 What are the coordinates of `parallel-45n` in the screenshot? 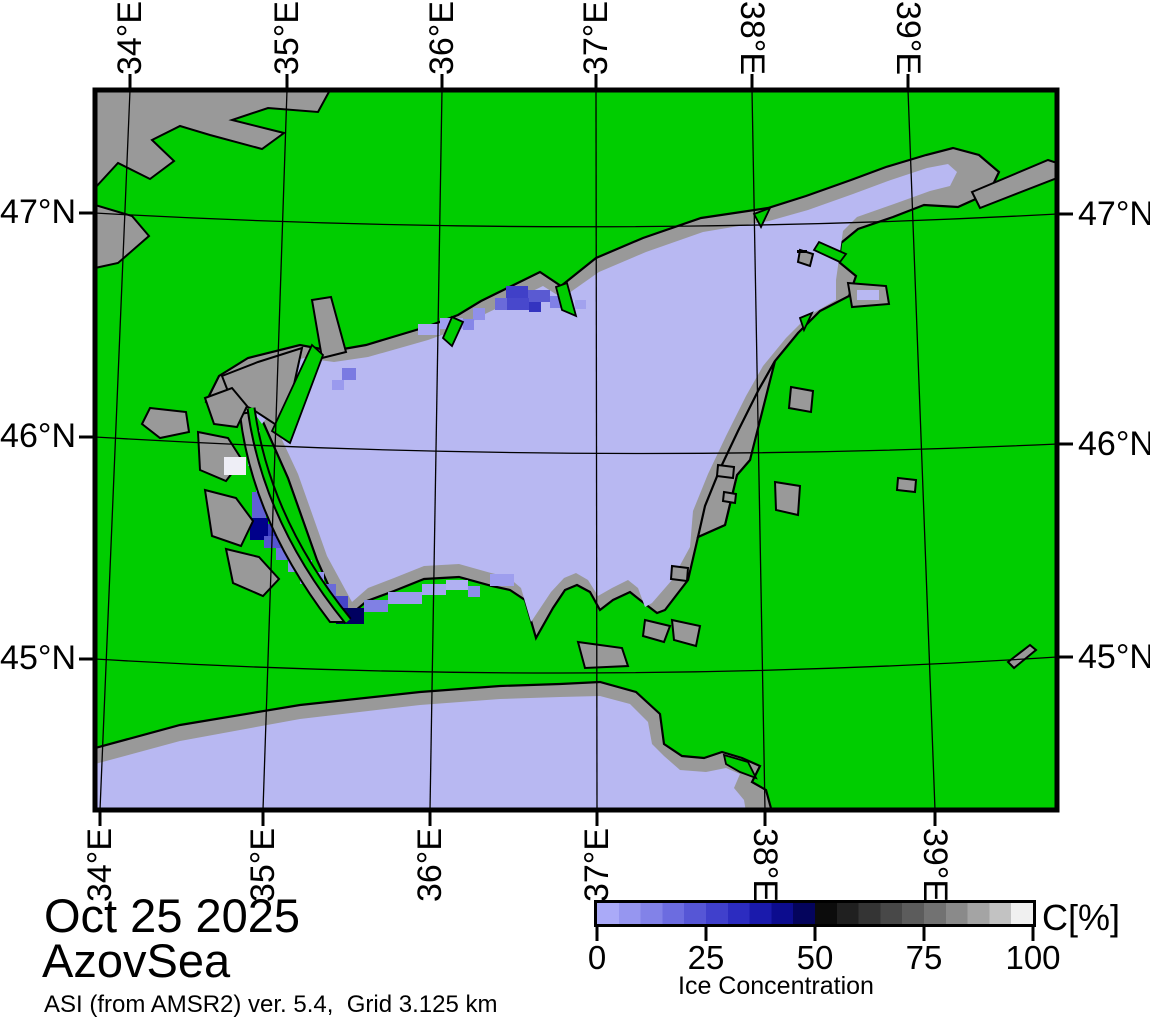 It's located at (576, 665).